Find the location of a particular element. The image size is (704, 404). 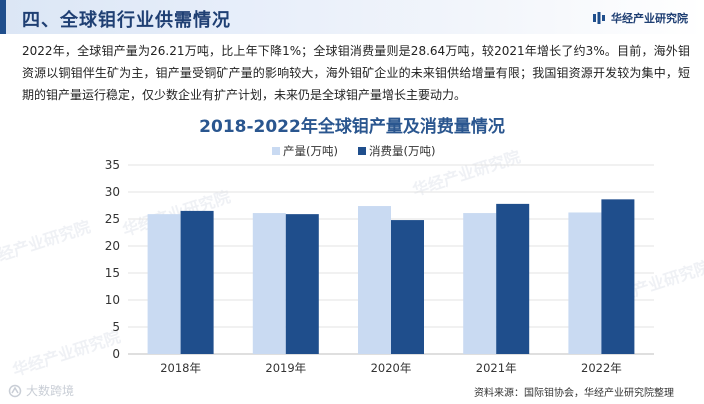

brand: 华经产业研究院 is located at coordinates (640, 18).